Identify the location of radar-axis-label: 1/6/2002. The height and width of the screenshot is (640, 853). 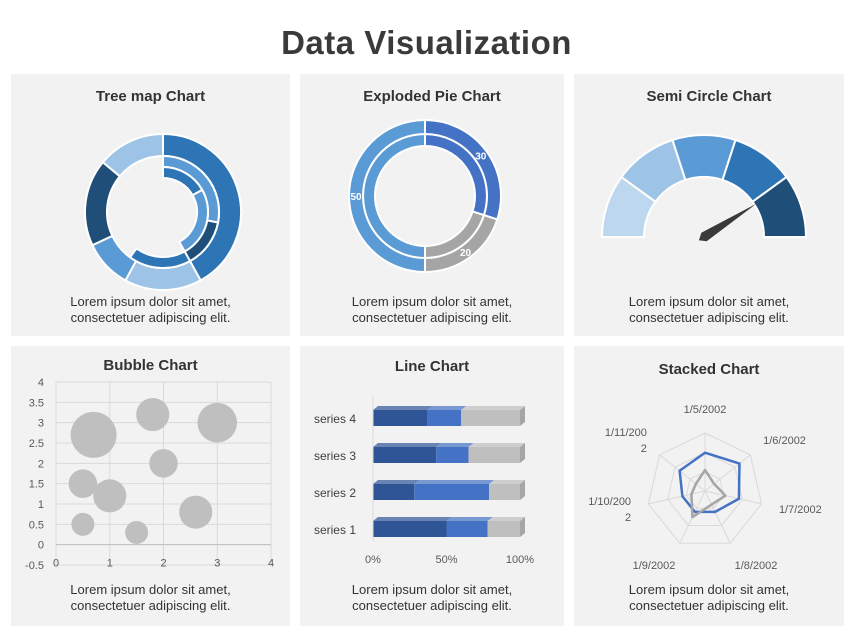
(784, 441).